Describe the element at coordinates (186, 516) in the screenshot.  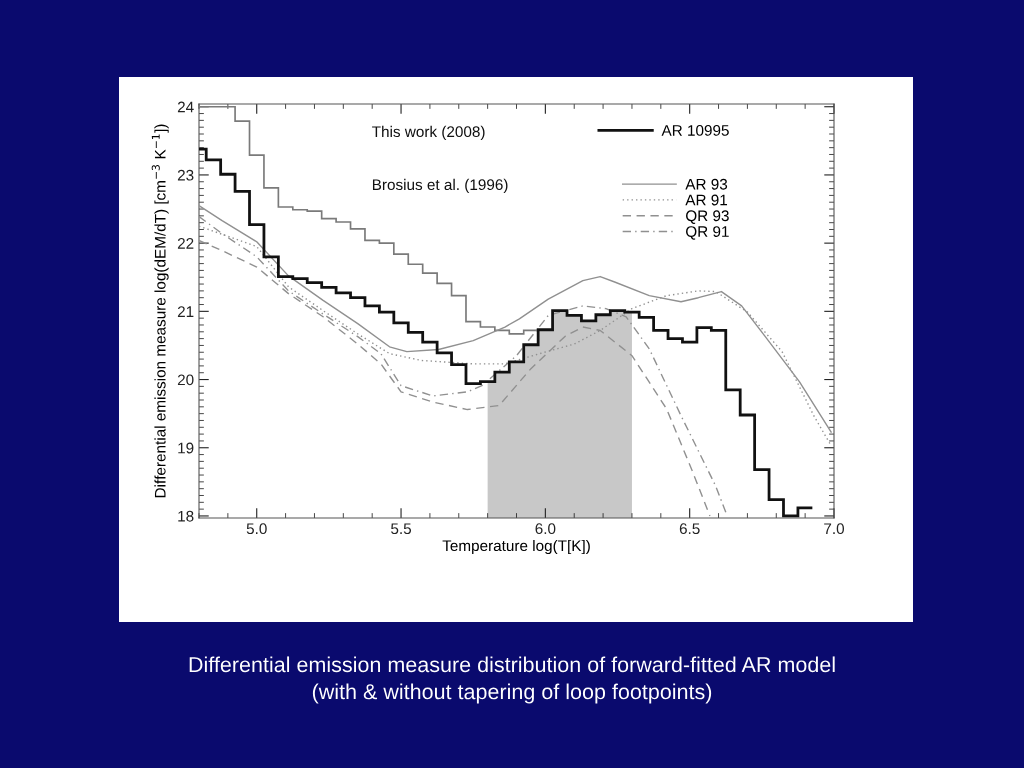
I see `y-tick-label: 18` at that location.